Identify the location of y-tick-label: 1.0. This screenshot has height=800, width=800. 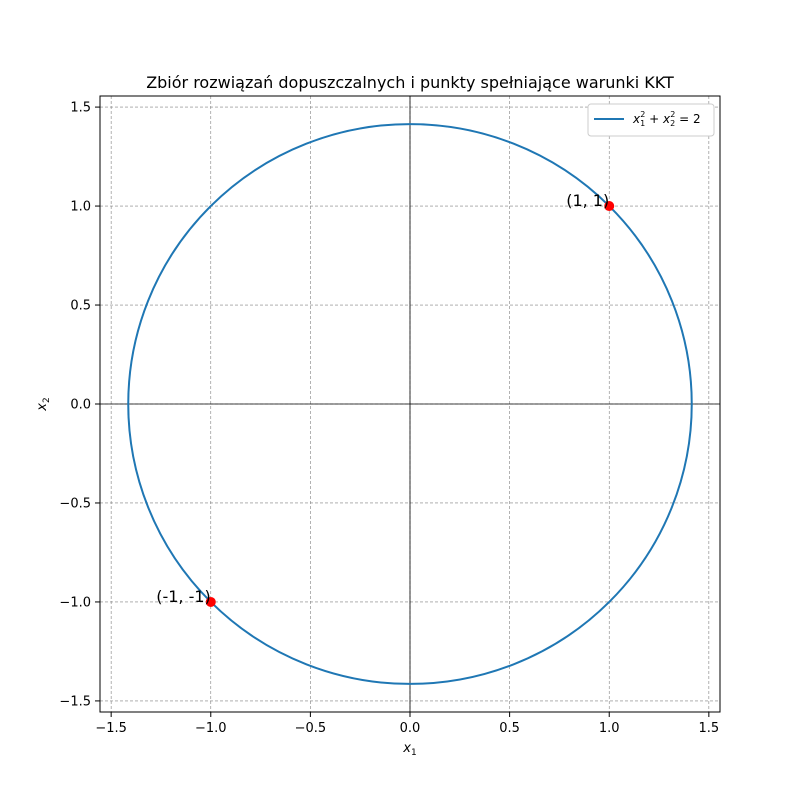
(80, 207).